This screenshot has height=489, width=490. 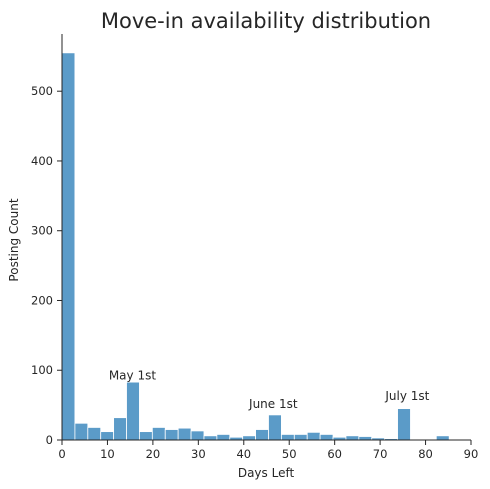 What do you see at coordinates (425, 454) in the screenshot?
I see `x-tick-label: 80` at bounding box center [425, 454].